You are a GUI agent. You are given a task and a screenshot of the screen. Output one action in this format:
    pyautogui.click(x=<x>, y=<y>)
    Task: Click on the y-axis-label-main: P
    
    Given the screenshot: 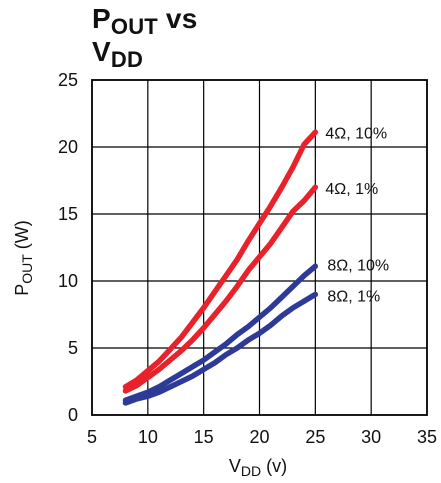 What is the action you would take?
    pyautogui.click(x=22, y=290)
    